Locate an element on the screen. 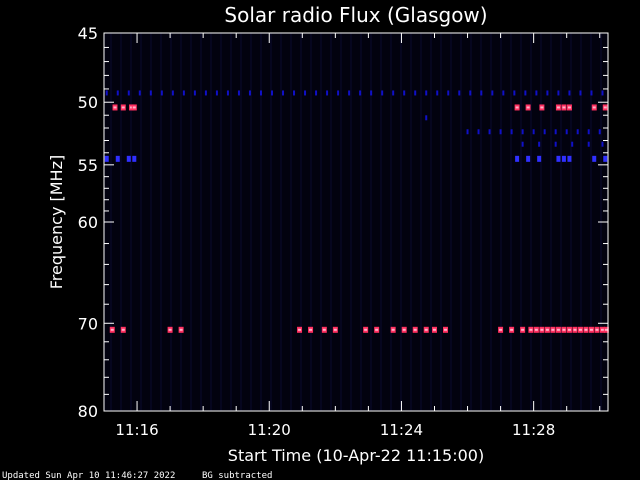  x-tick-label: 11:28 is located at coordinates (533, 430).